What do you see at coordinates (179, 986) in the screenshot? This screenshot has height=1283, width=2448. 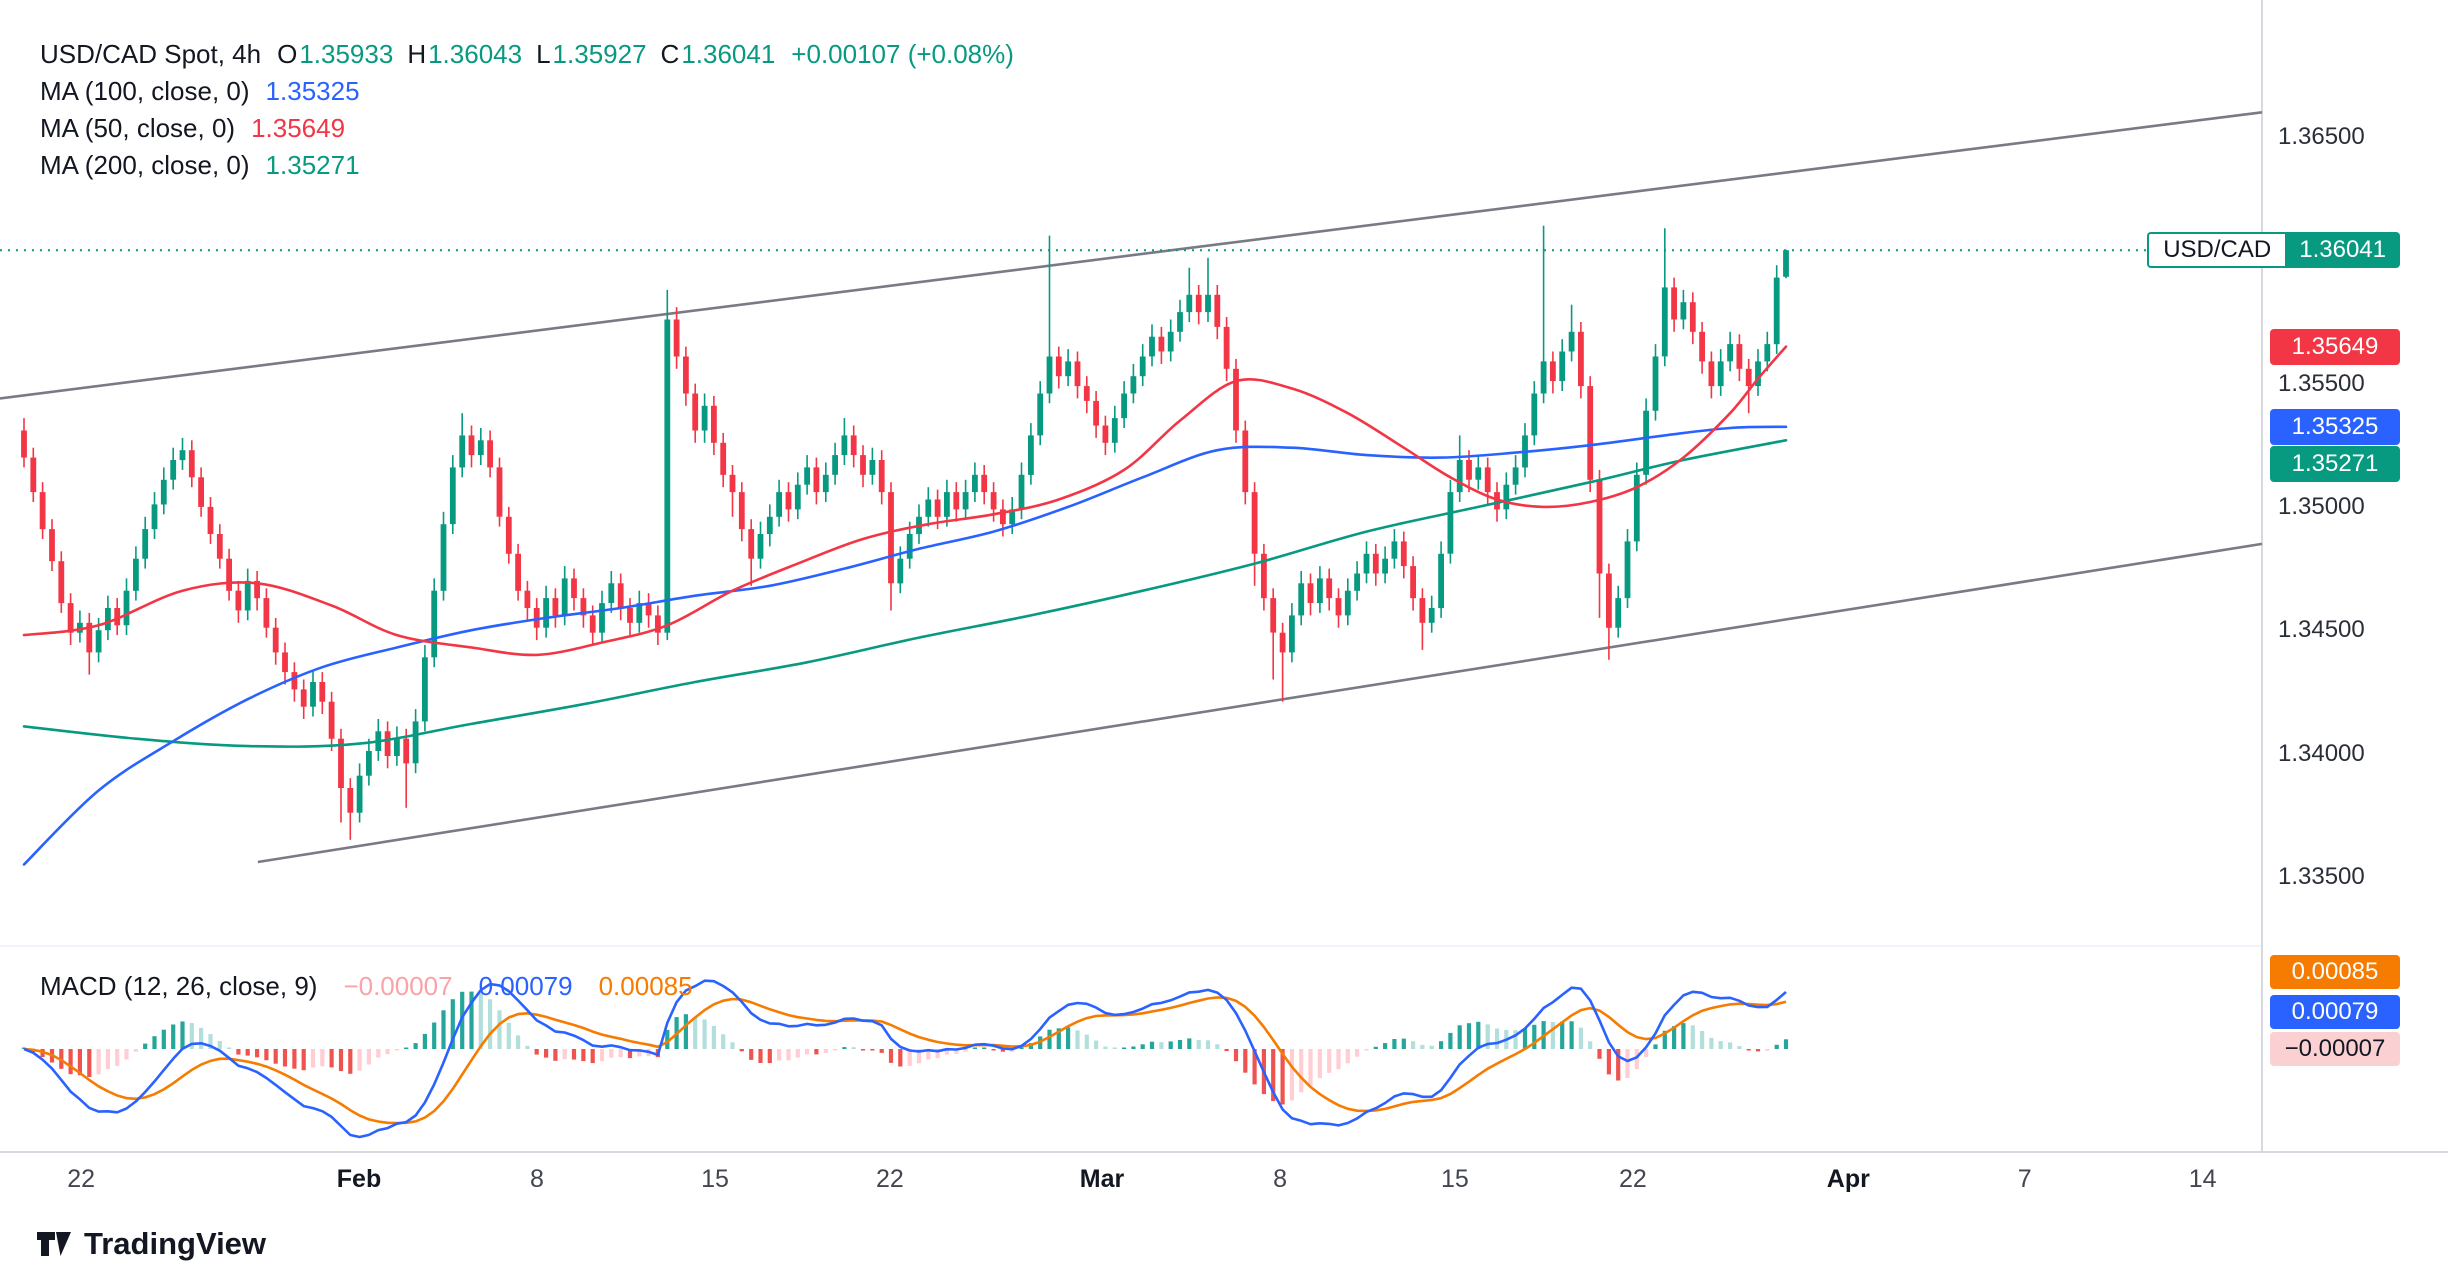 I see `macd-label: MACD (12, 26, close, 9)` at bounding box center [179, 986].